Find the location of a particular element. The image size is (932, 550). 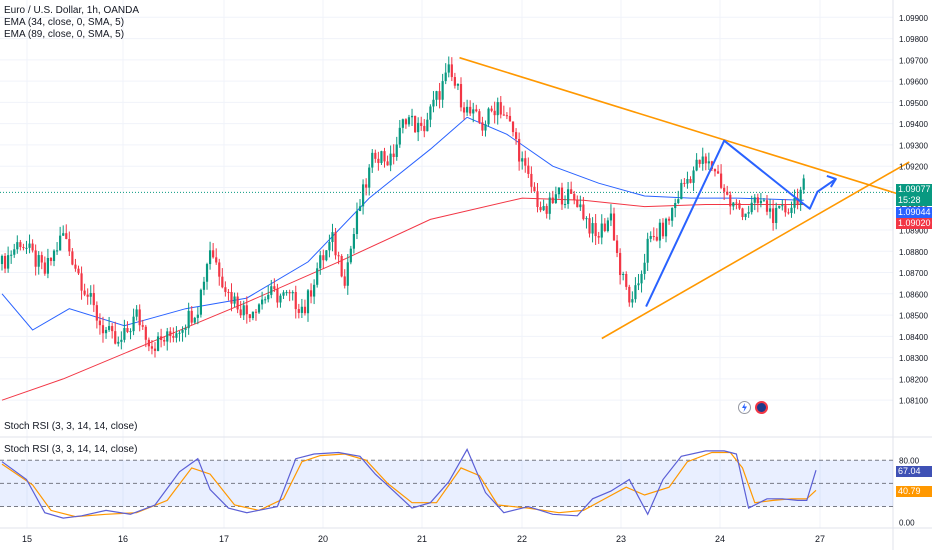

time-tick-label: 24 is located at coordinates (720, 539).